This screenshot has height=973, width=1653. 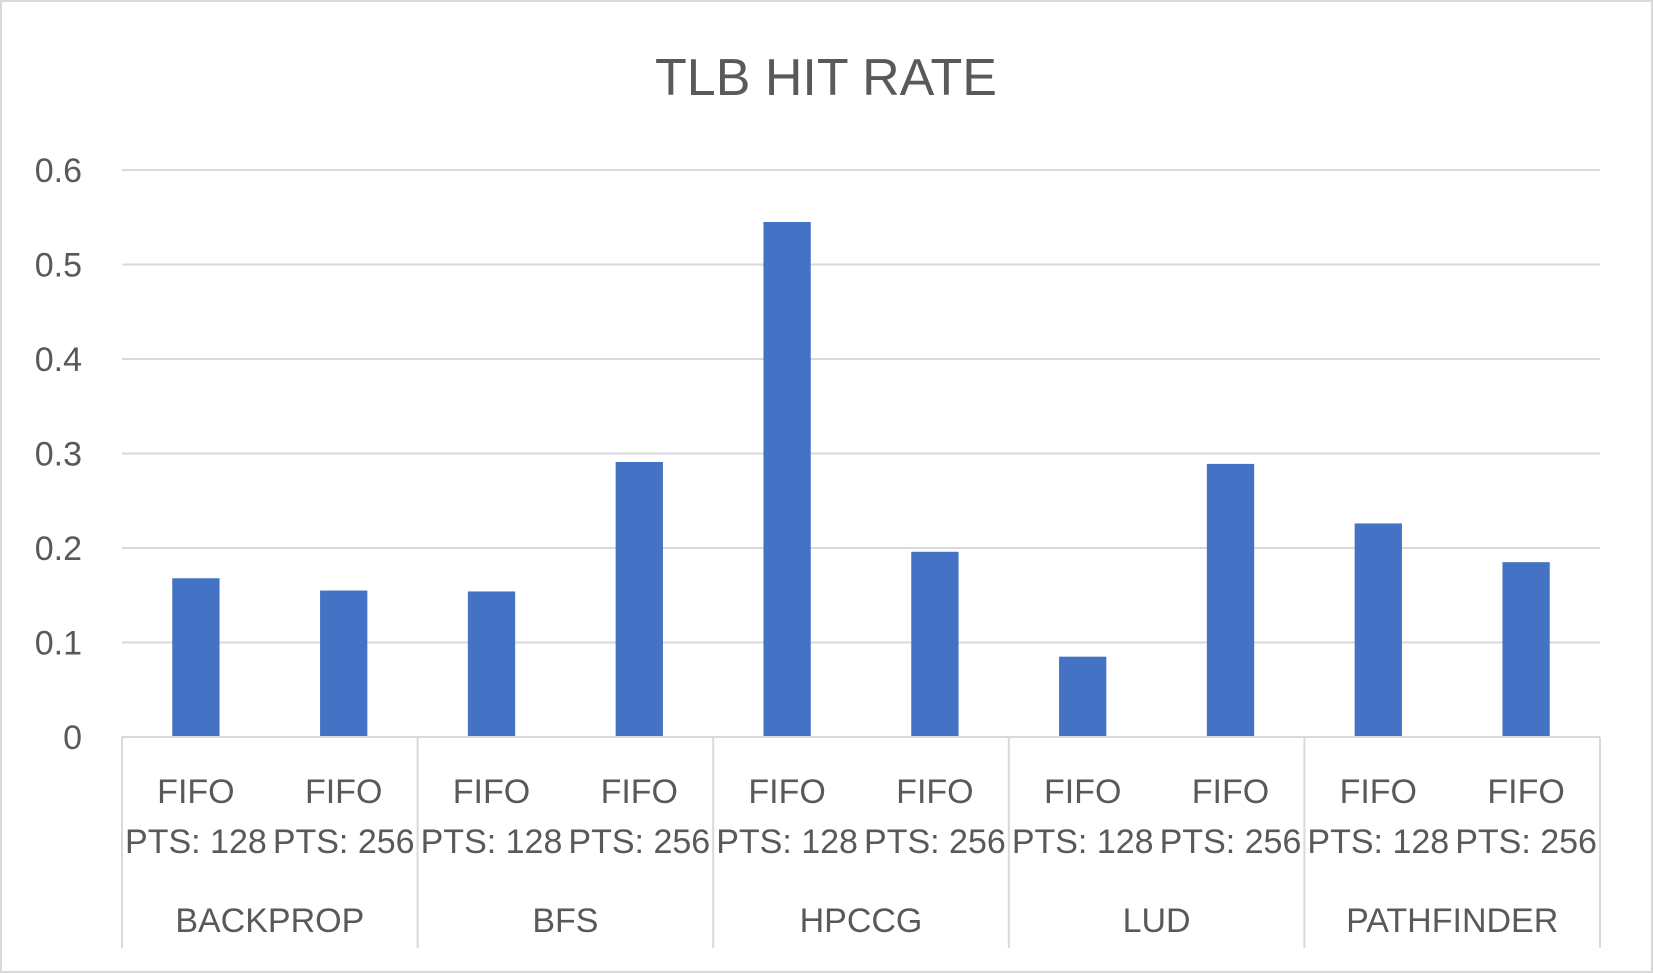 What do you see at coordinates (1157, 921) in the screenshot?
I see `x-group-label: LUD` at bounding box center [1157, 921].